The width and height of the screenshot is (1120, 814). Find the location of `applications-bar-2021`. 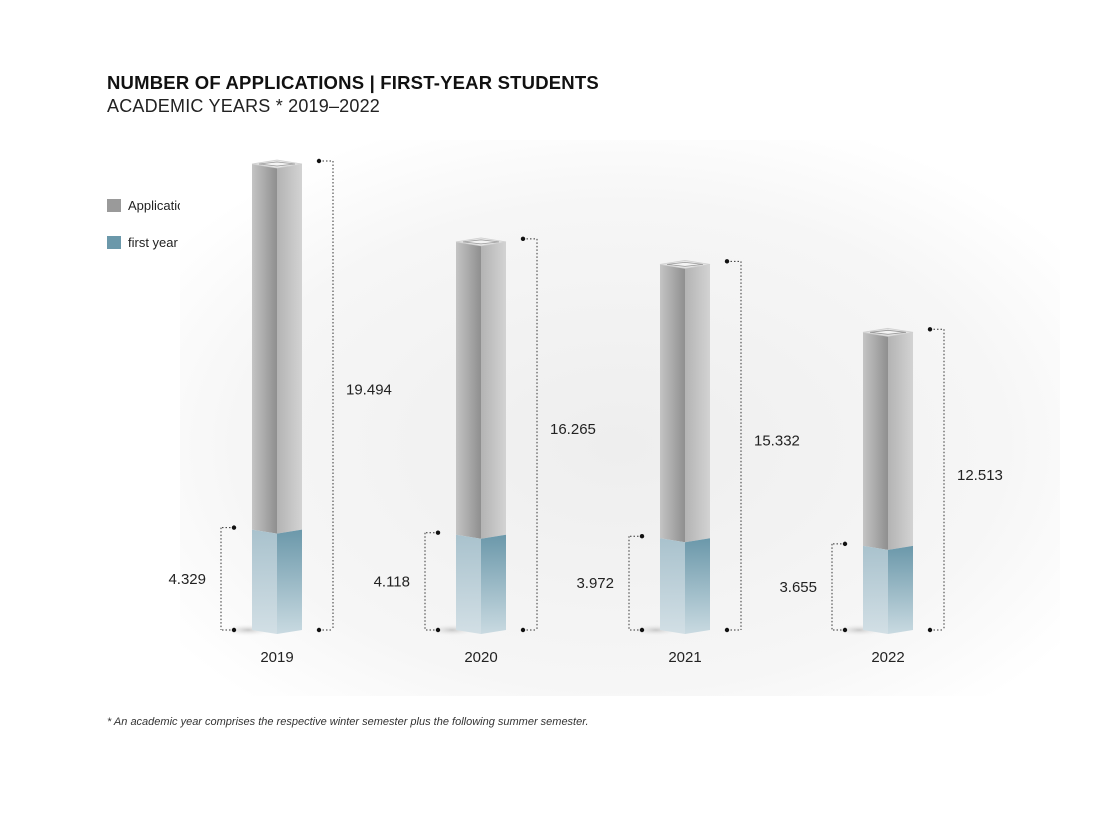

applications-bar-2021 is located at coordinates (672, 403).